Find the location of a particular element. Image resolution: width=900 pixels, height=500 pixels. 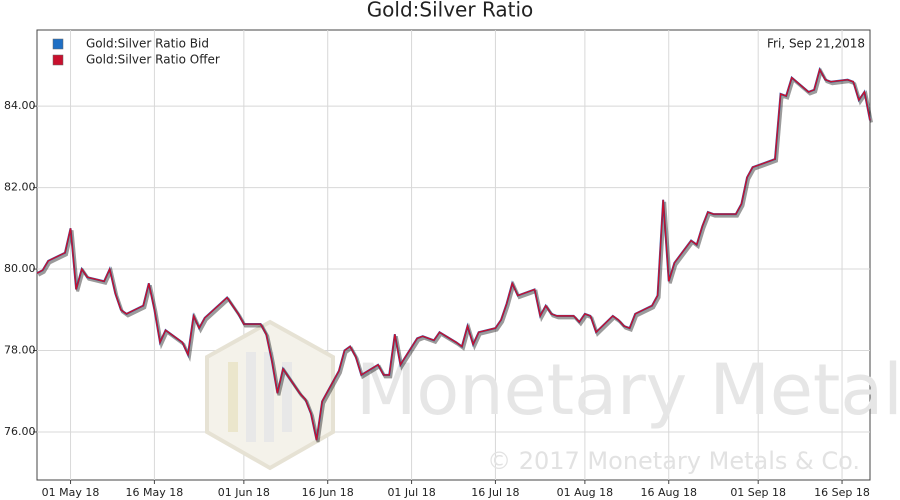

x-tick-label: 16 Sep 18 is located at coordinates (842, 492).